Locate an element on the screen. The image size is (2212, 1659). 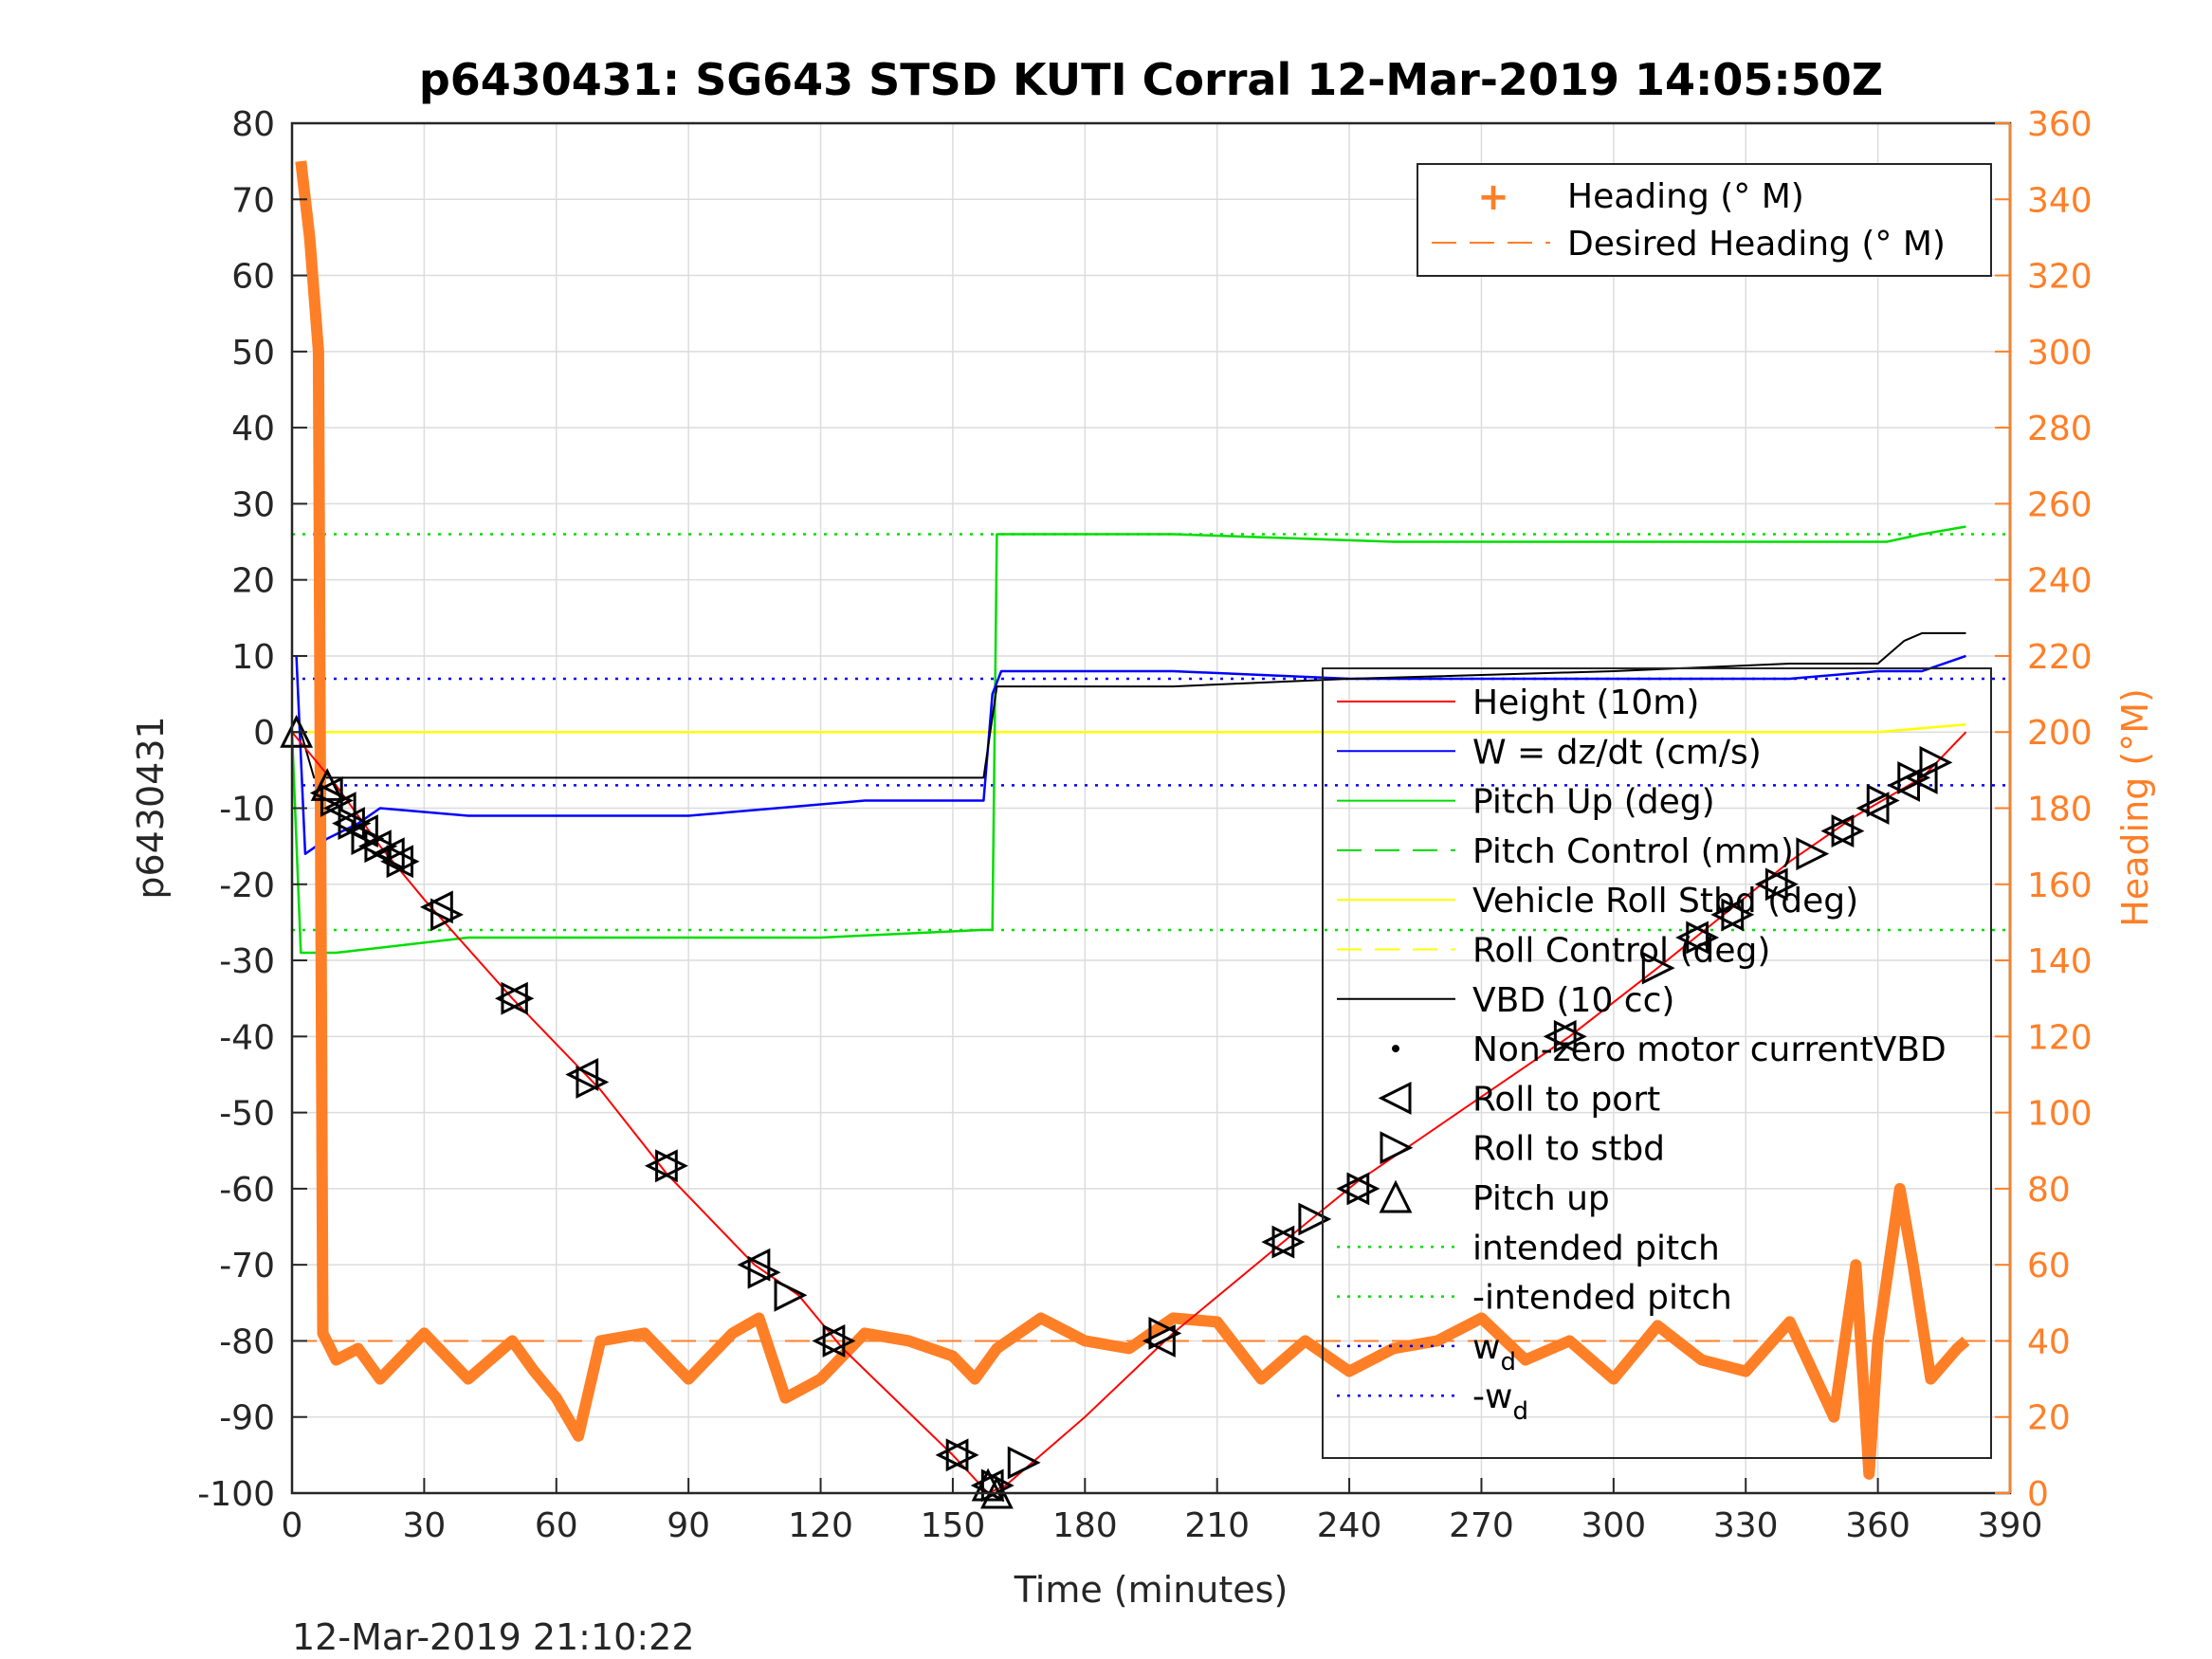
y2-tick-label: 80 is located at coordinates (2049, 1190).